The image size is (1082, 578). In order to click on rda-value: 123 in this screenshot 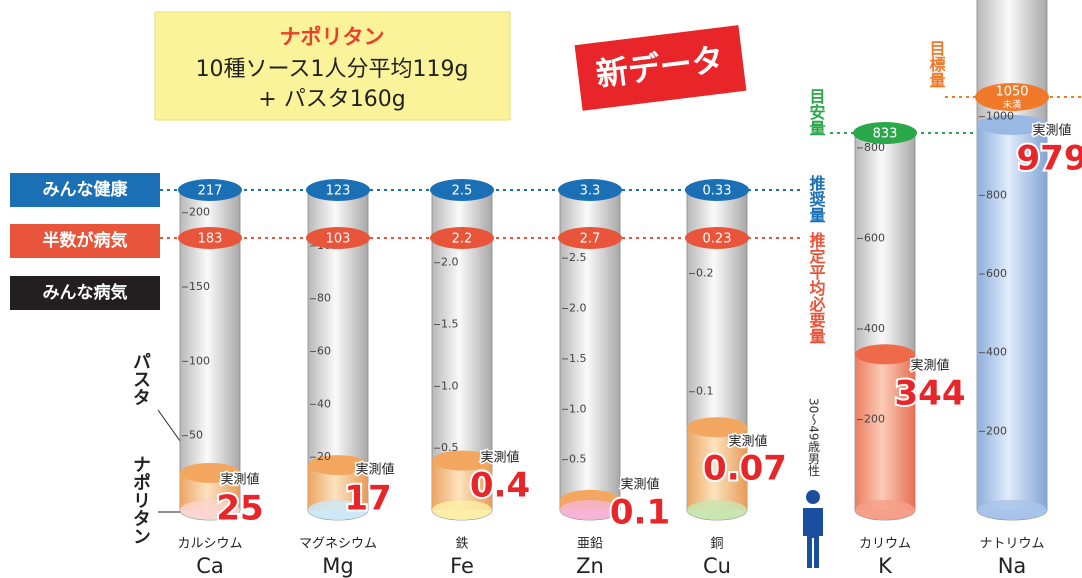, I will do `click(338, 191)`.